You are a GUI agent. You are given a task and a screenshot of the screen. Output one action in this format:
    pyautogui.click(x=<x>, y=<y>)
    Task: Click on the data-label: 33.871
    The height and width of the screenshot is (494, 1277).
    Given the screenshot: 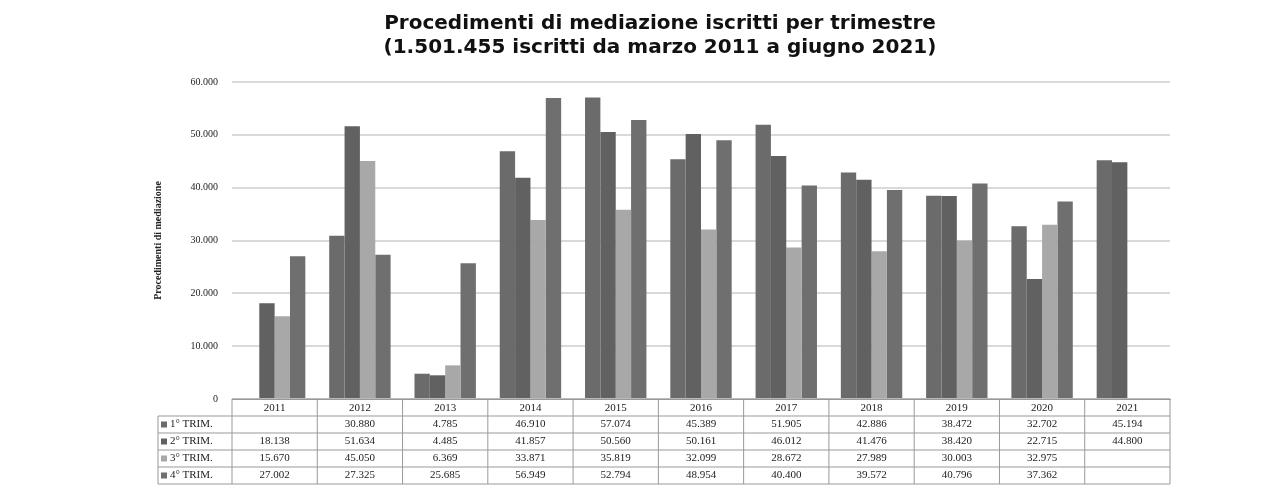 What is the action you would take?
    pyautogui.click(x=530, y=457)
    